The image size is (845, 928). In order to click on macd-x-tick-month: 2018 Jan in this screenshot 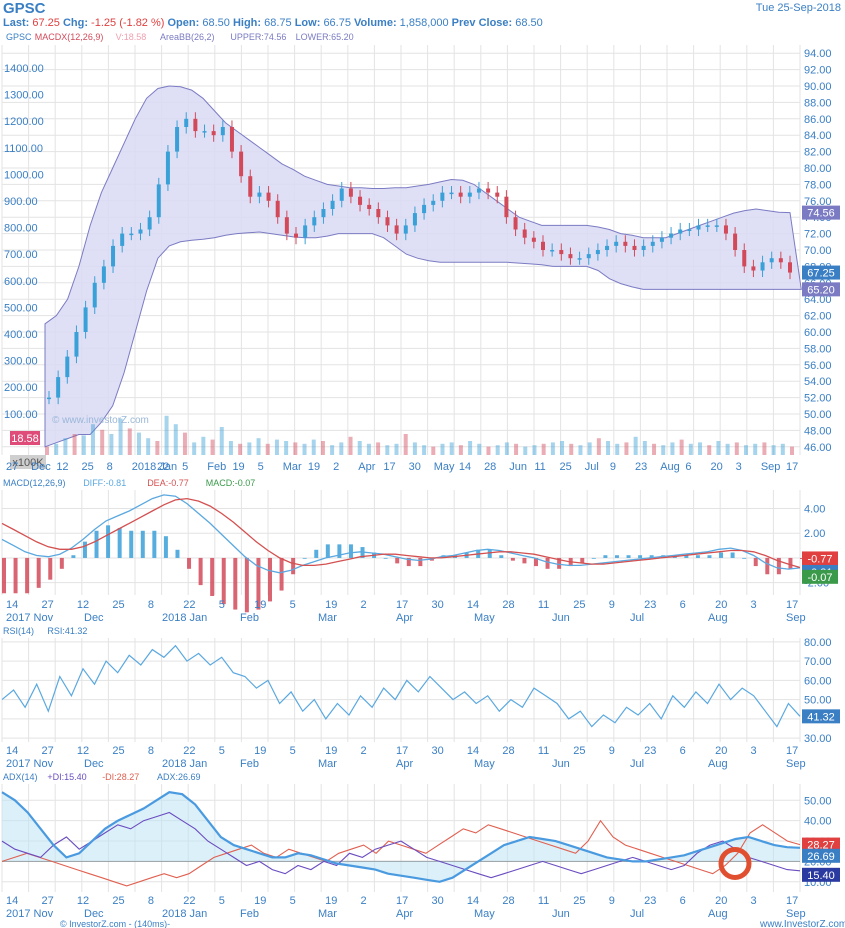, I will do `click(184, 618)`.